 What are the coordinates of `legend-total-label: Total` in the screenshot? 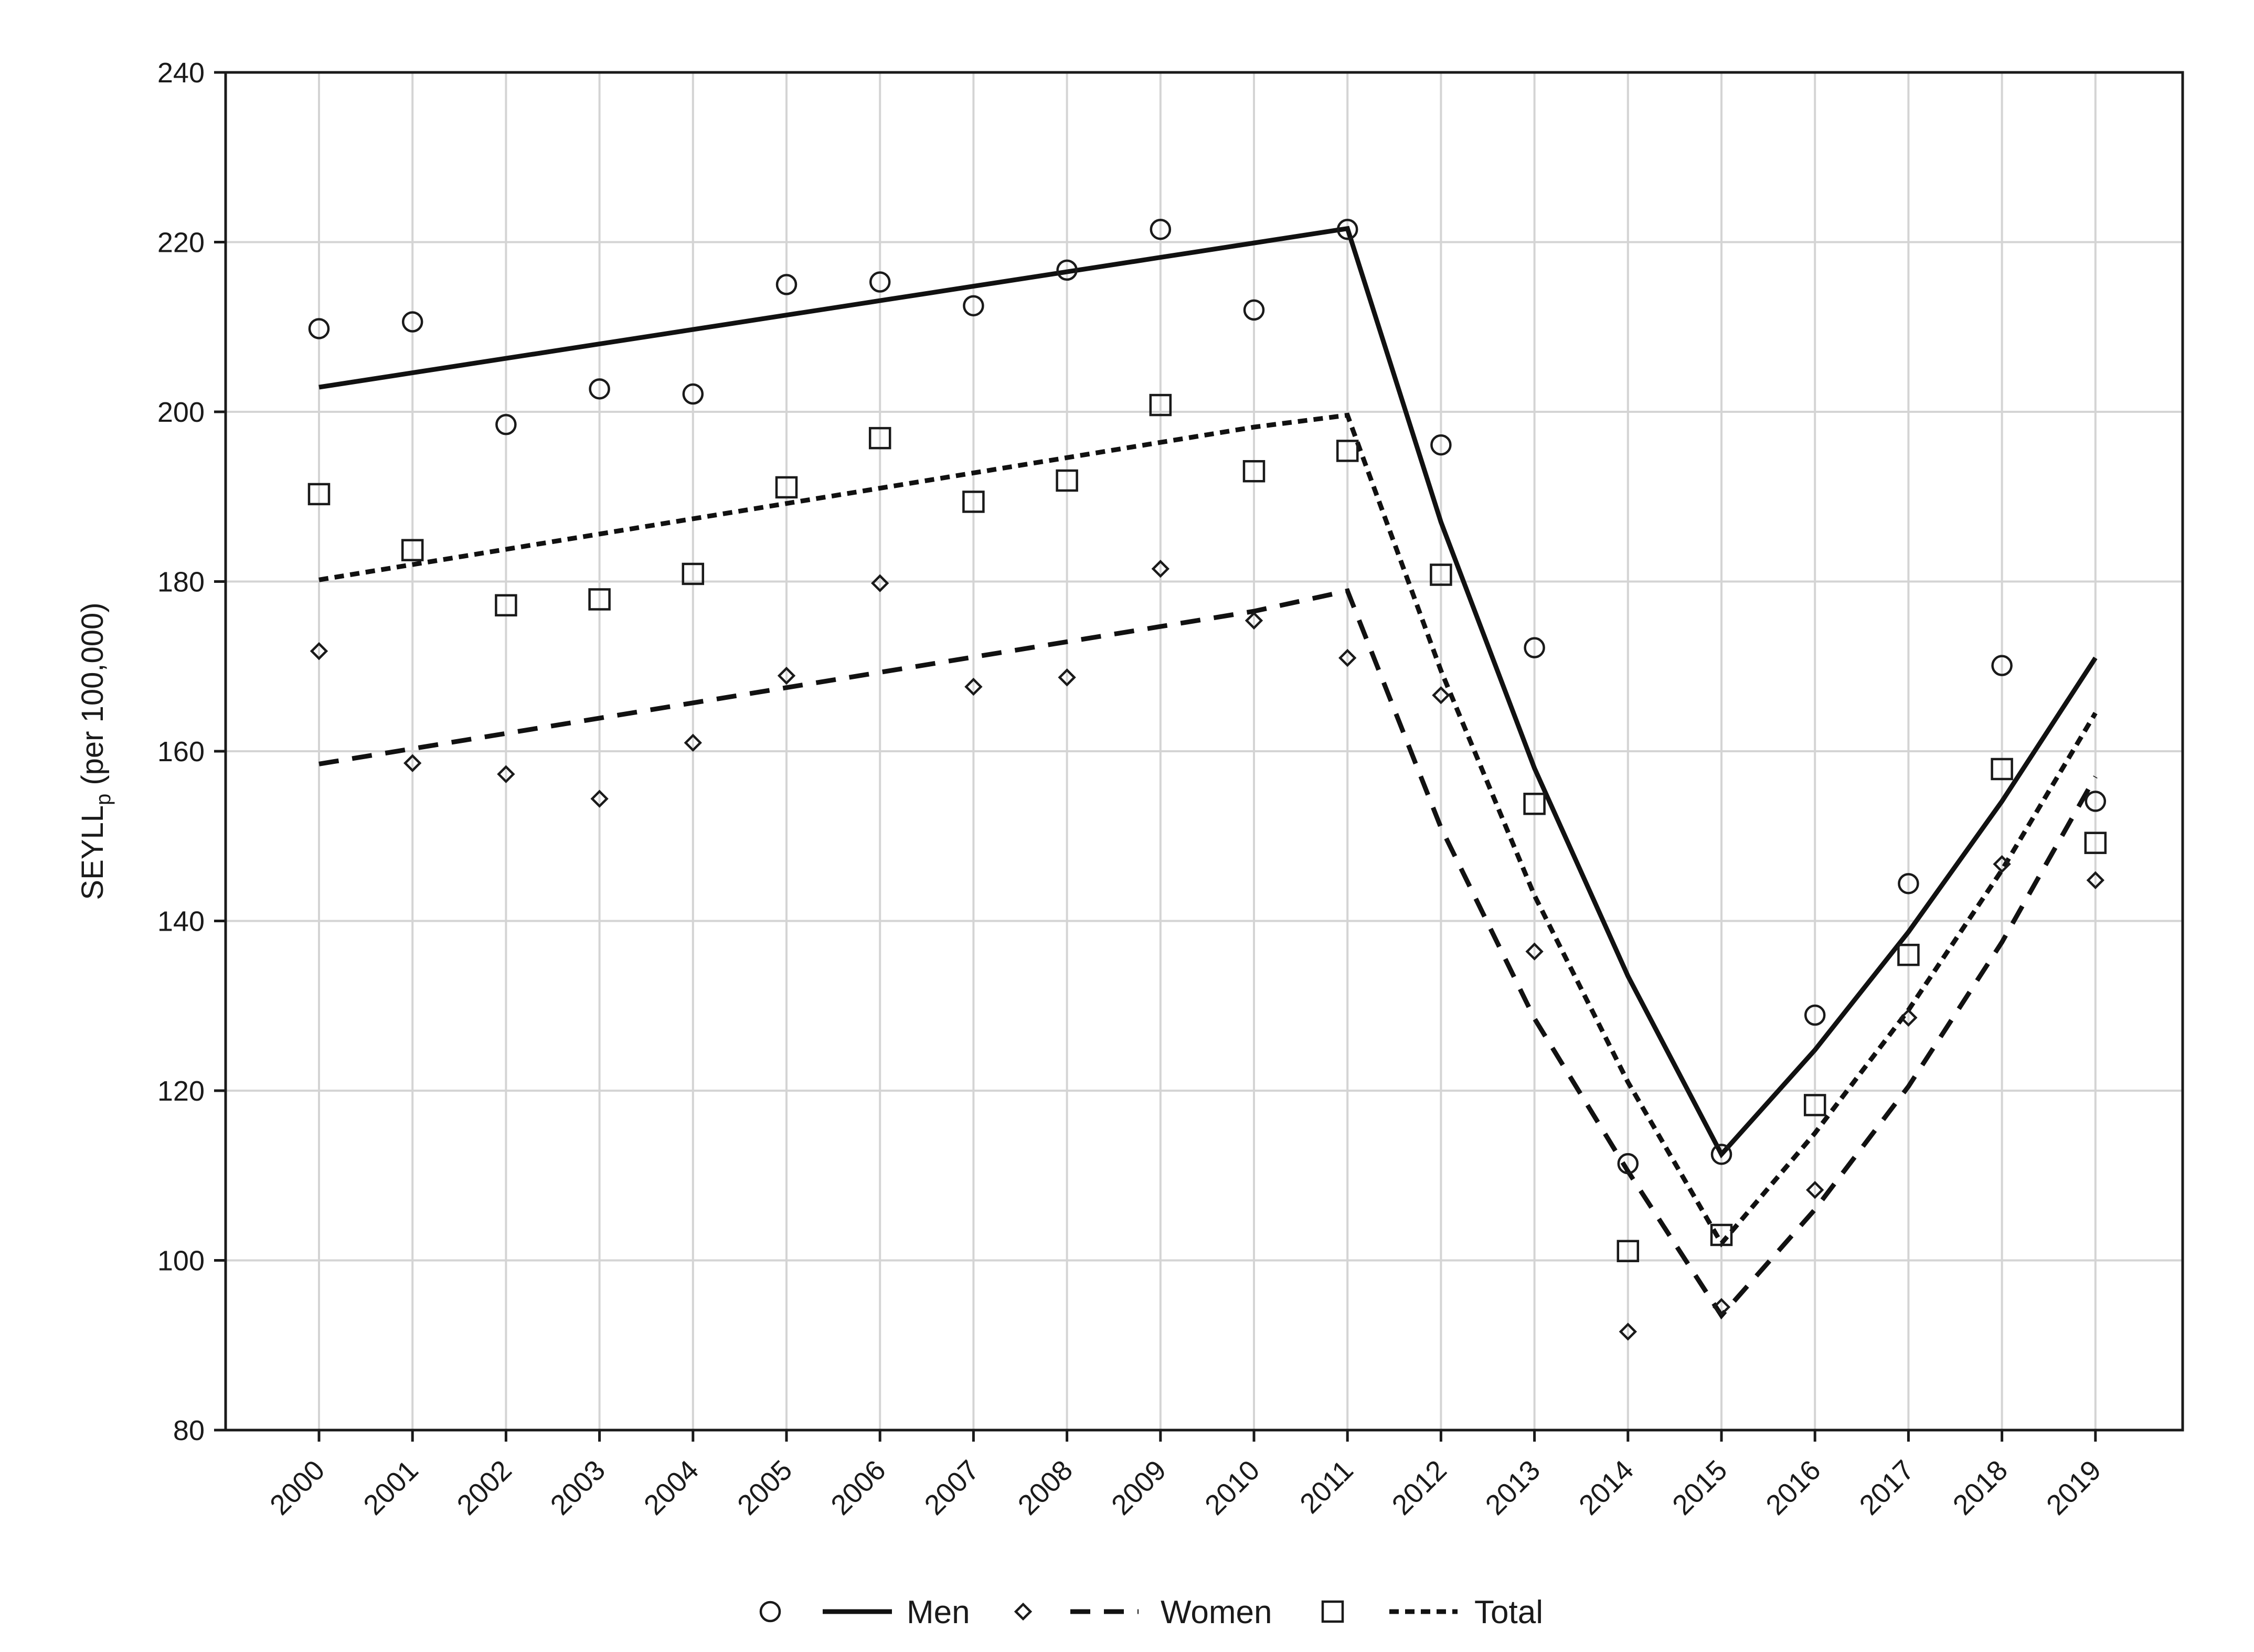 It's located at (1508, 1612).